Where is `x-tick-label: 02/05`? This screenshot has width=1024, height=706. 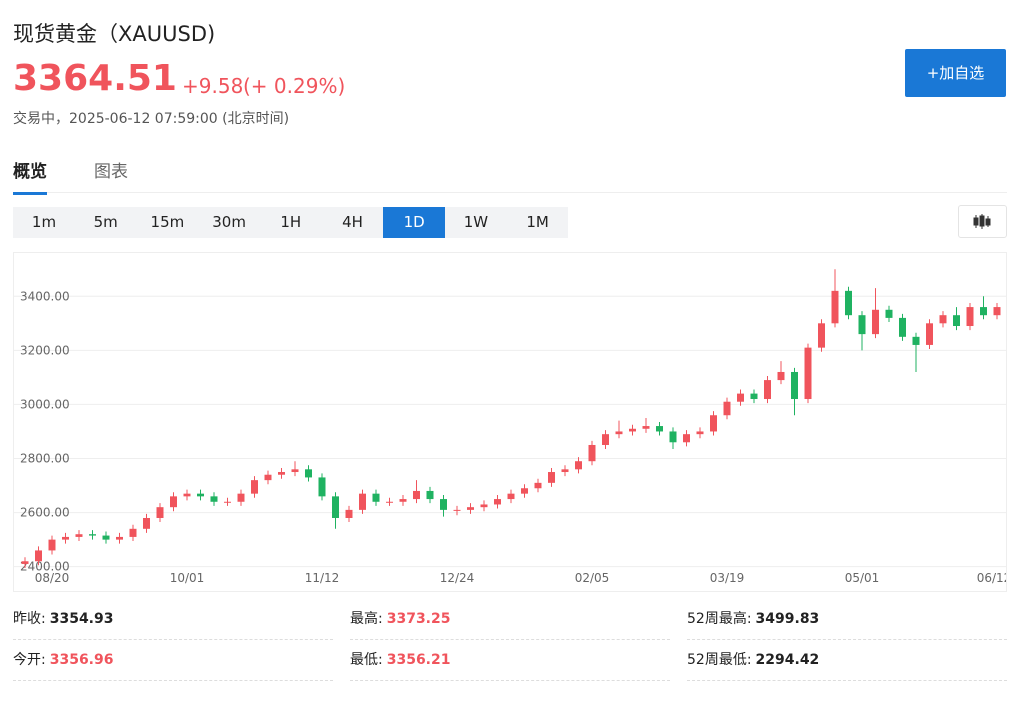 x-tick-label: 02/05 is located at coordinates (592, 578).